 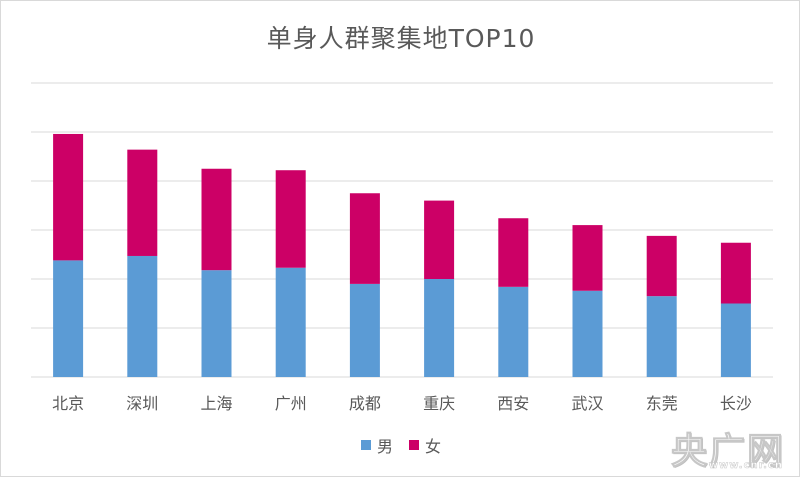 What do you see at coordinates (401, 38) in the screenshot?
I see `chart-title: 单身人群聚集地TOP10` at bounding box center [401, 38].